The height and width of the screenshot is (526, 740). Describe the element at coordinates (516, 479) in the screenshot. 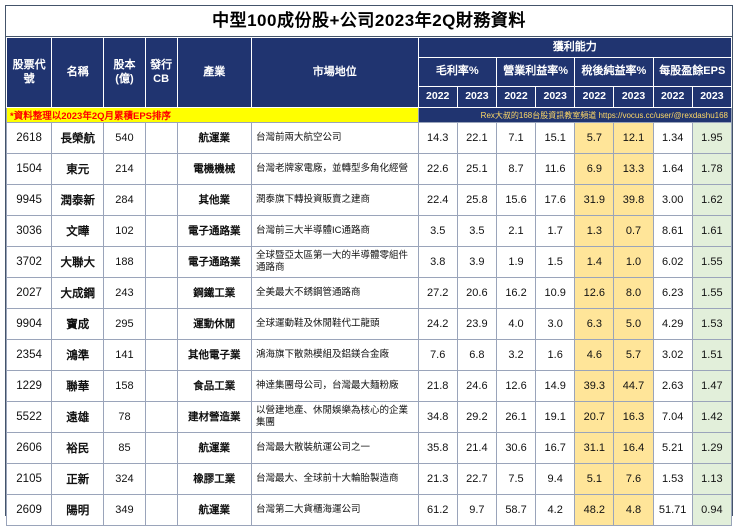

I see `cell-op-2022: 7.5` at that location.